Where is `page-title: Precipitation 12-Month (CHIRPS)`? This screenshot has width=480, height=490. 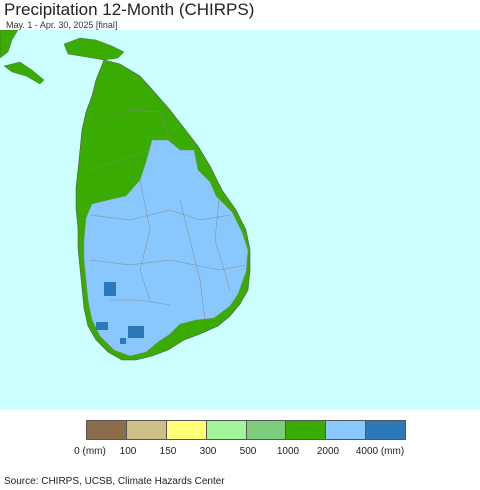
page-title: Precipitation 12-Month (CHIRPS) is located at coordinates (129, 9).